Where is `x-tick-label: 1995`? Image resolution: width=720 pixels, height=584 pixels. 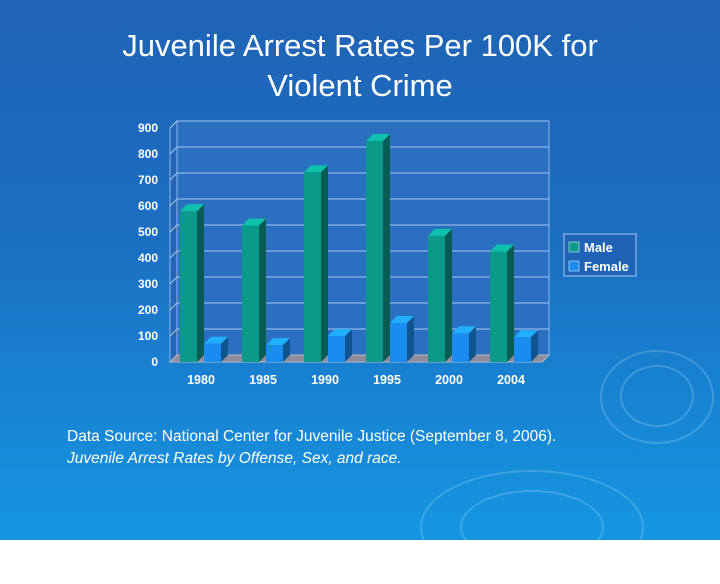
x-tick-label: 1995 is located at coordinates (387, 380).